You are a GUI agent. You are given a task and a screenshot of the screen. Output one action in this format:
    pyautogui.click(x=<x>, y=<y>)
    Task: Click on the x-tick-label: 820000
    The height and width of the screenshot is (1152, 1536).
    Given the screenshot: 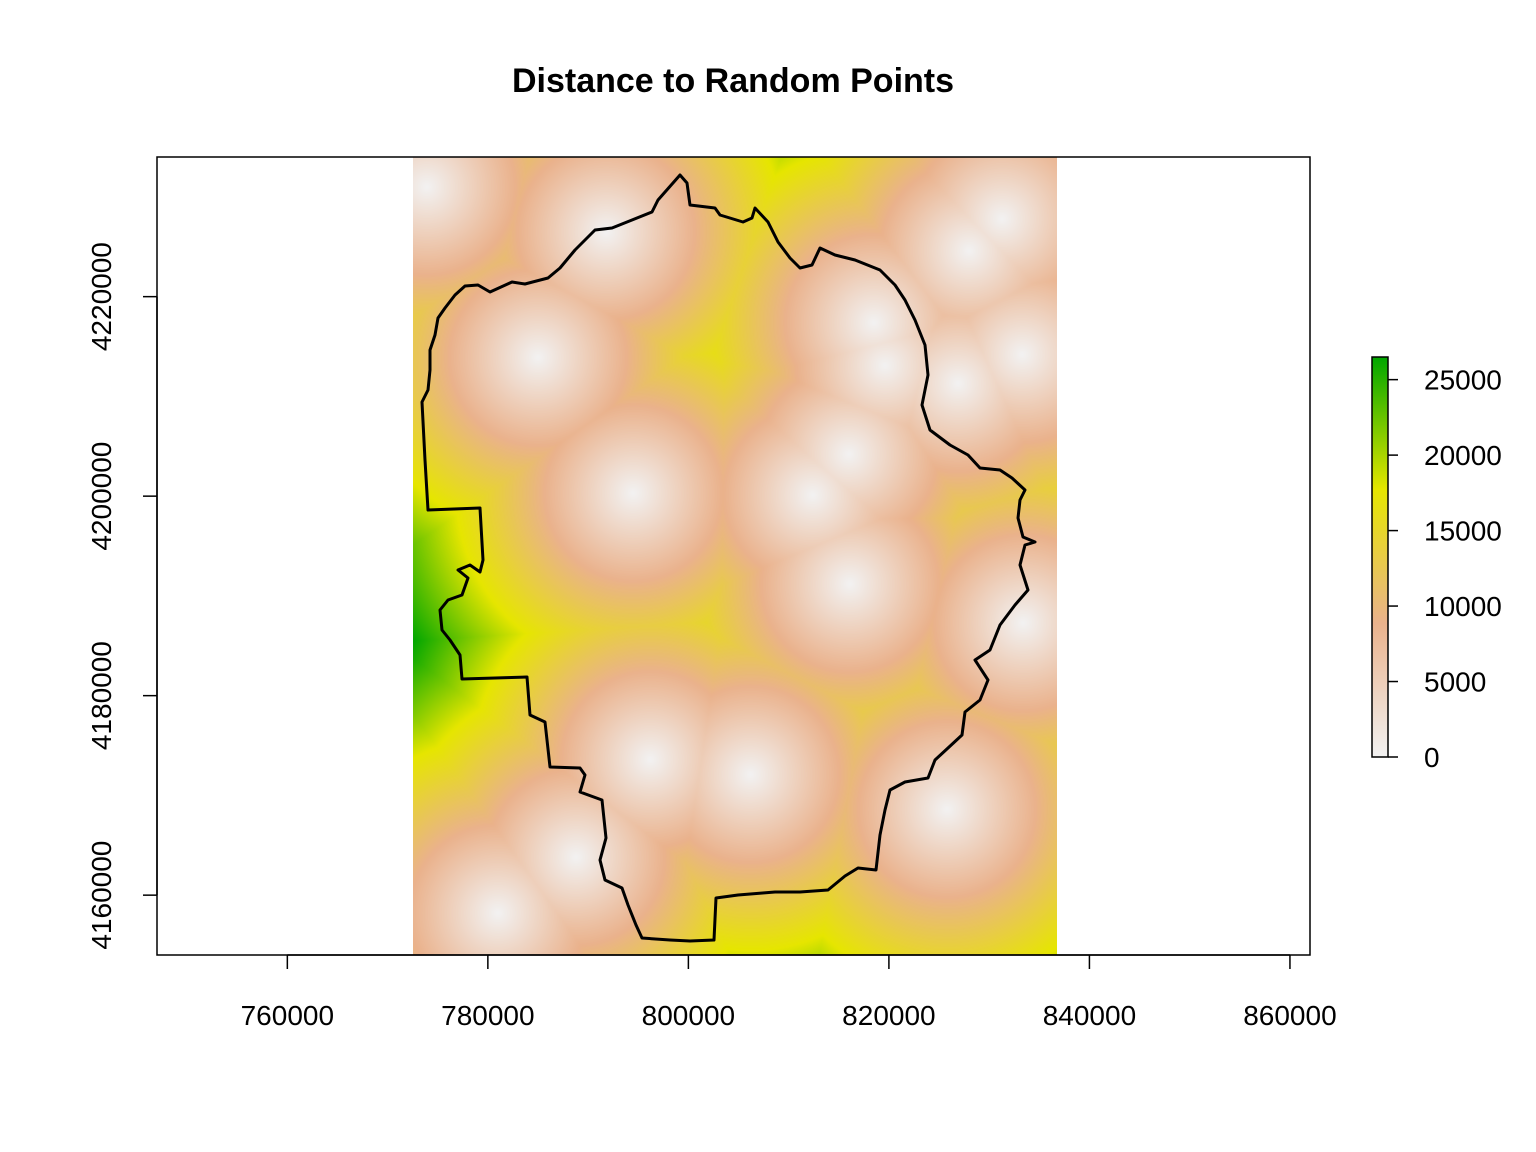 What is the action you would take?
    pyautogui.click(x=888, y=1015)
    